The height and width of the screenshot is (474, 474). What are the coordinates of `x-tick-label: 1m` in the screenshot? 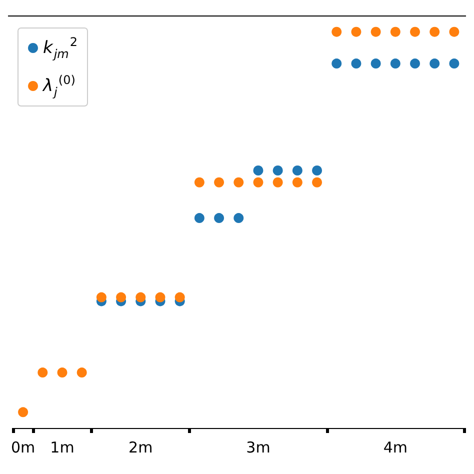 It's located at (62, 447).